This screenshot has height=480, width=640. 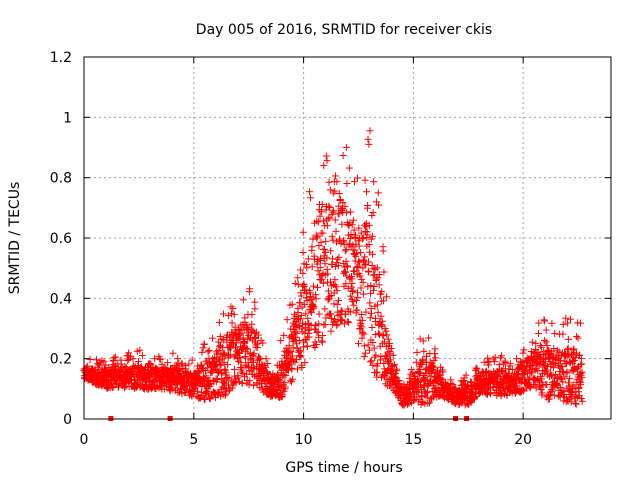 I want to click on x-axis-label: GPS time / hours, so click(x=343, y=468).